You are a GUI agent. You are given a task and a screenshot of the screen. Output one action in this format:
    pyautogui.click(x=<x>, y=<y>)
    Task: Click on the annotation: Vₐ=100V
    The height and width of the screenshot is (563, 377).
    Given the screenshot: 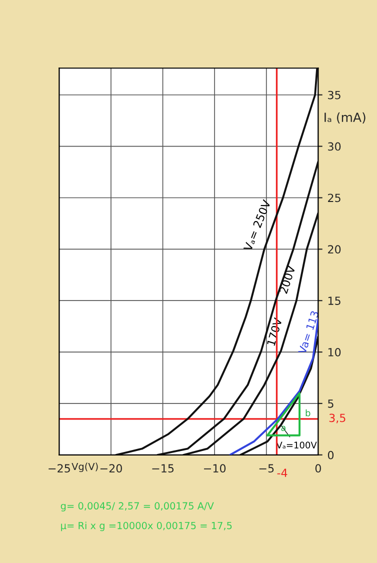 What is the action you would take?
    pyautogui.click(x=296, y=445)
    